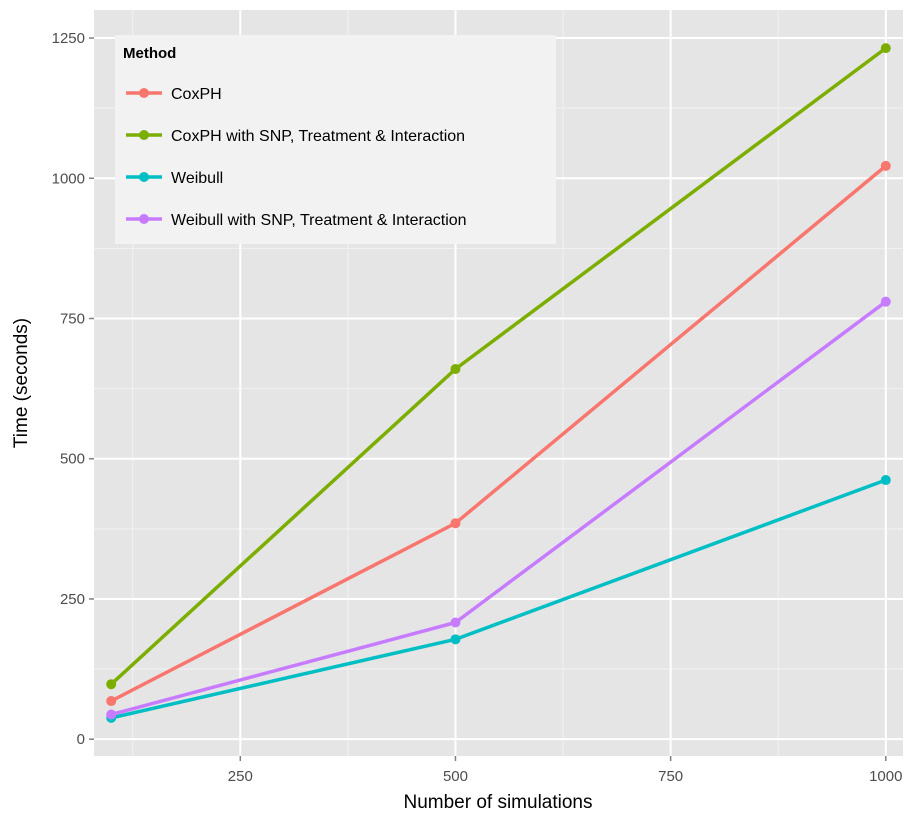 The width and height of the screenshot is (907, 813). I want to click on x-tick-label: 750, so click(670, 776).